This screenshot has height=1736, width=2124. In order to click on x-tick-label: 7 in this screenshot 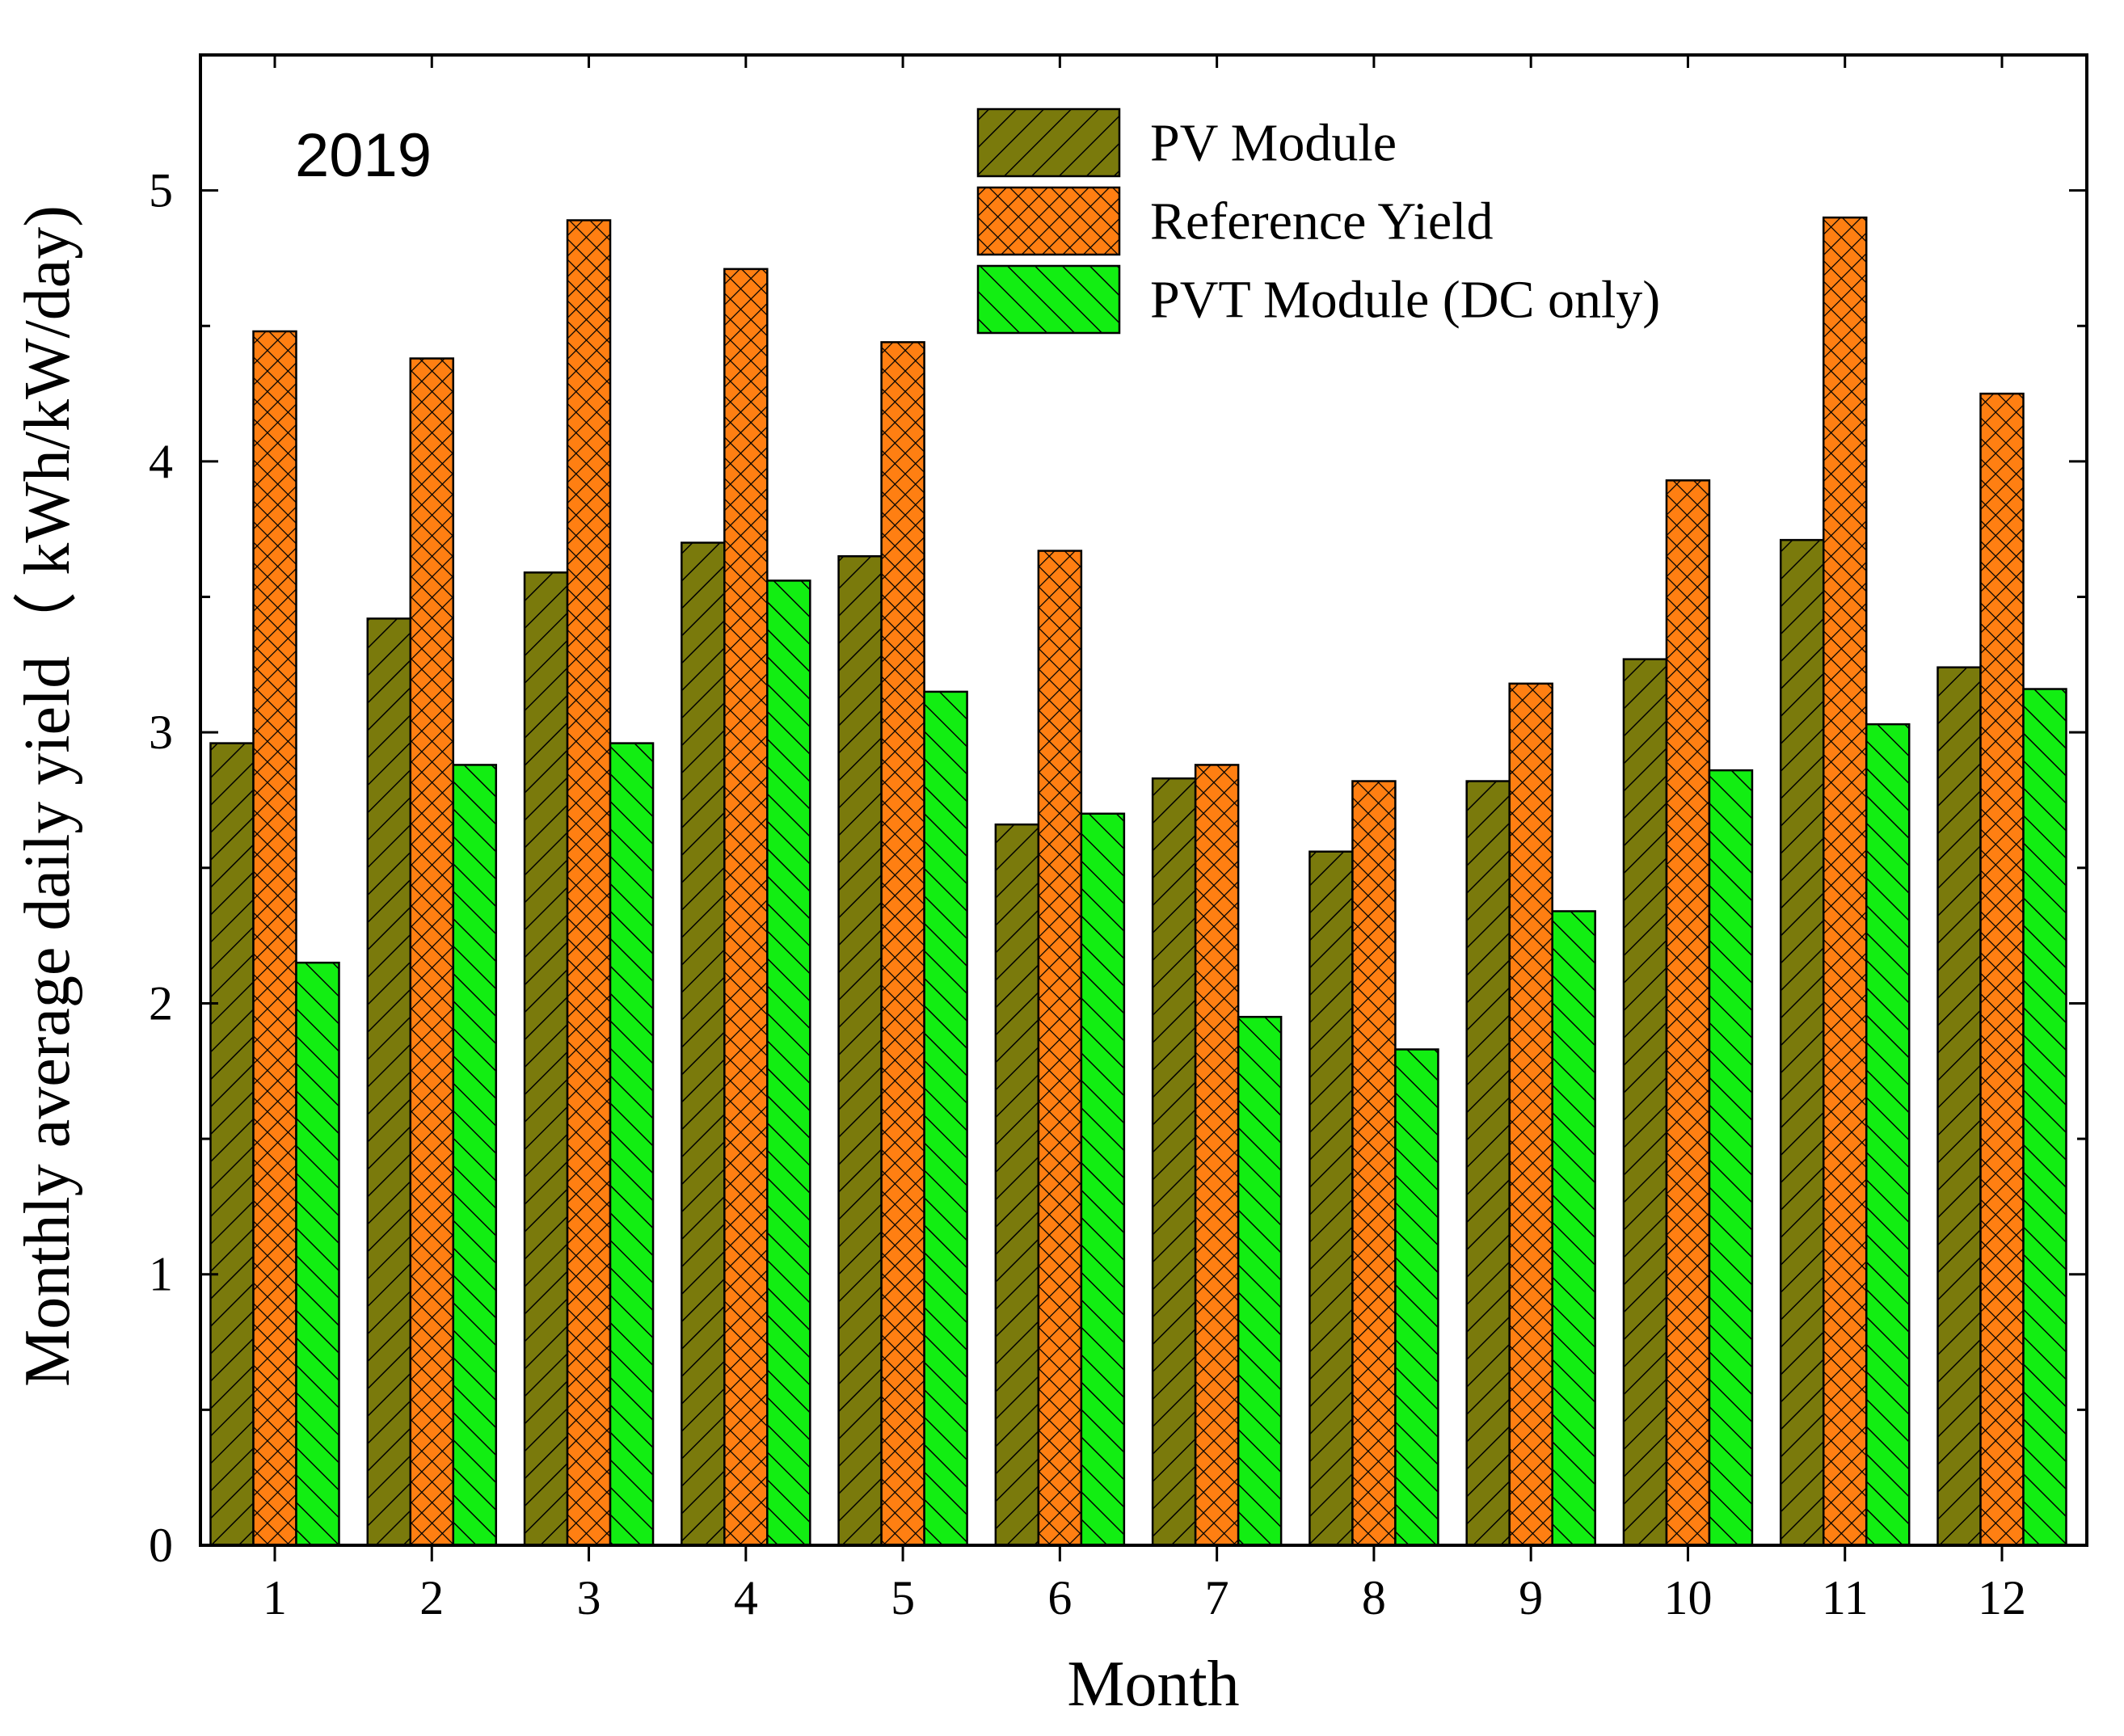, I will do `click(1217, 1597)`.